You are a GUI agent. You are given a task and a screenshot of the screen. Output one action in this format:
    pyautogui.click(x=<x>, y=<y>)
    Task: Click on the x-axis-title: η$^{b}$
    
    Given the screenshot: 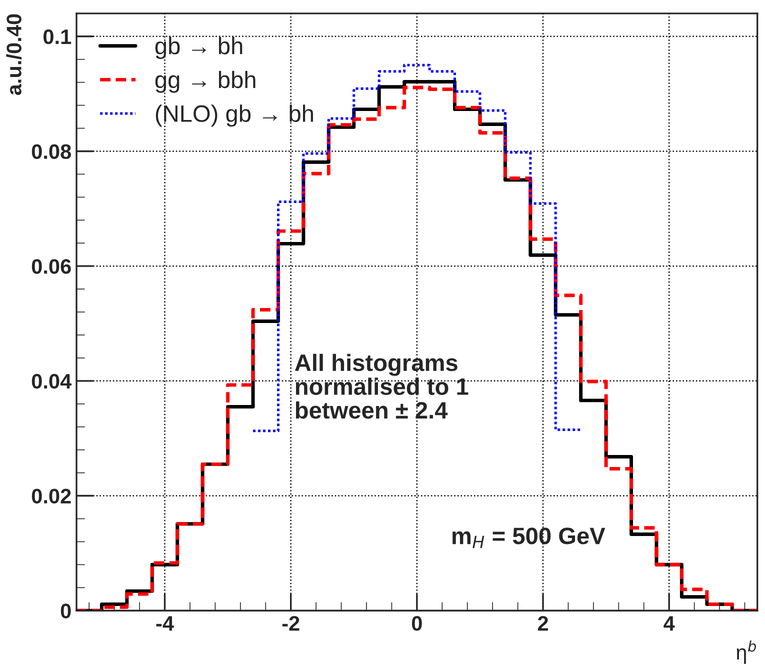 What is the action you would take?
    pyautogui.click(x=746, y=652)
    